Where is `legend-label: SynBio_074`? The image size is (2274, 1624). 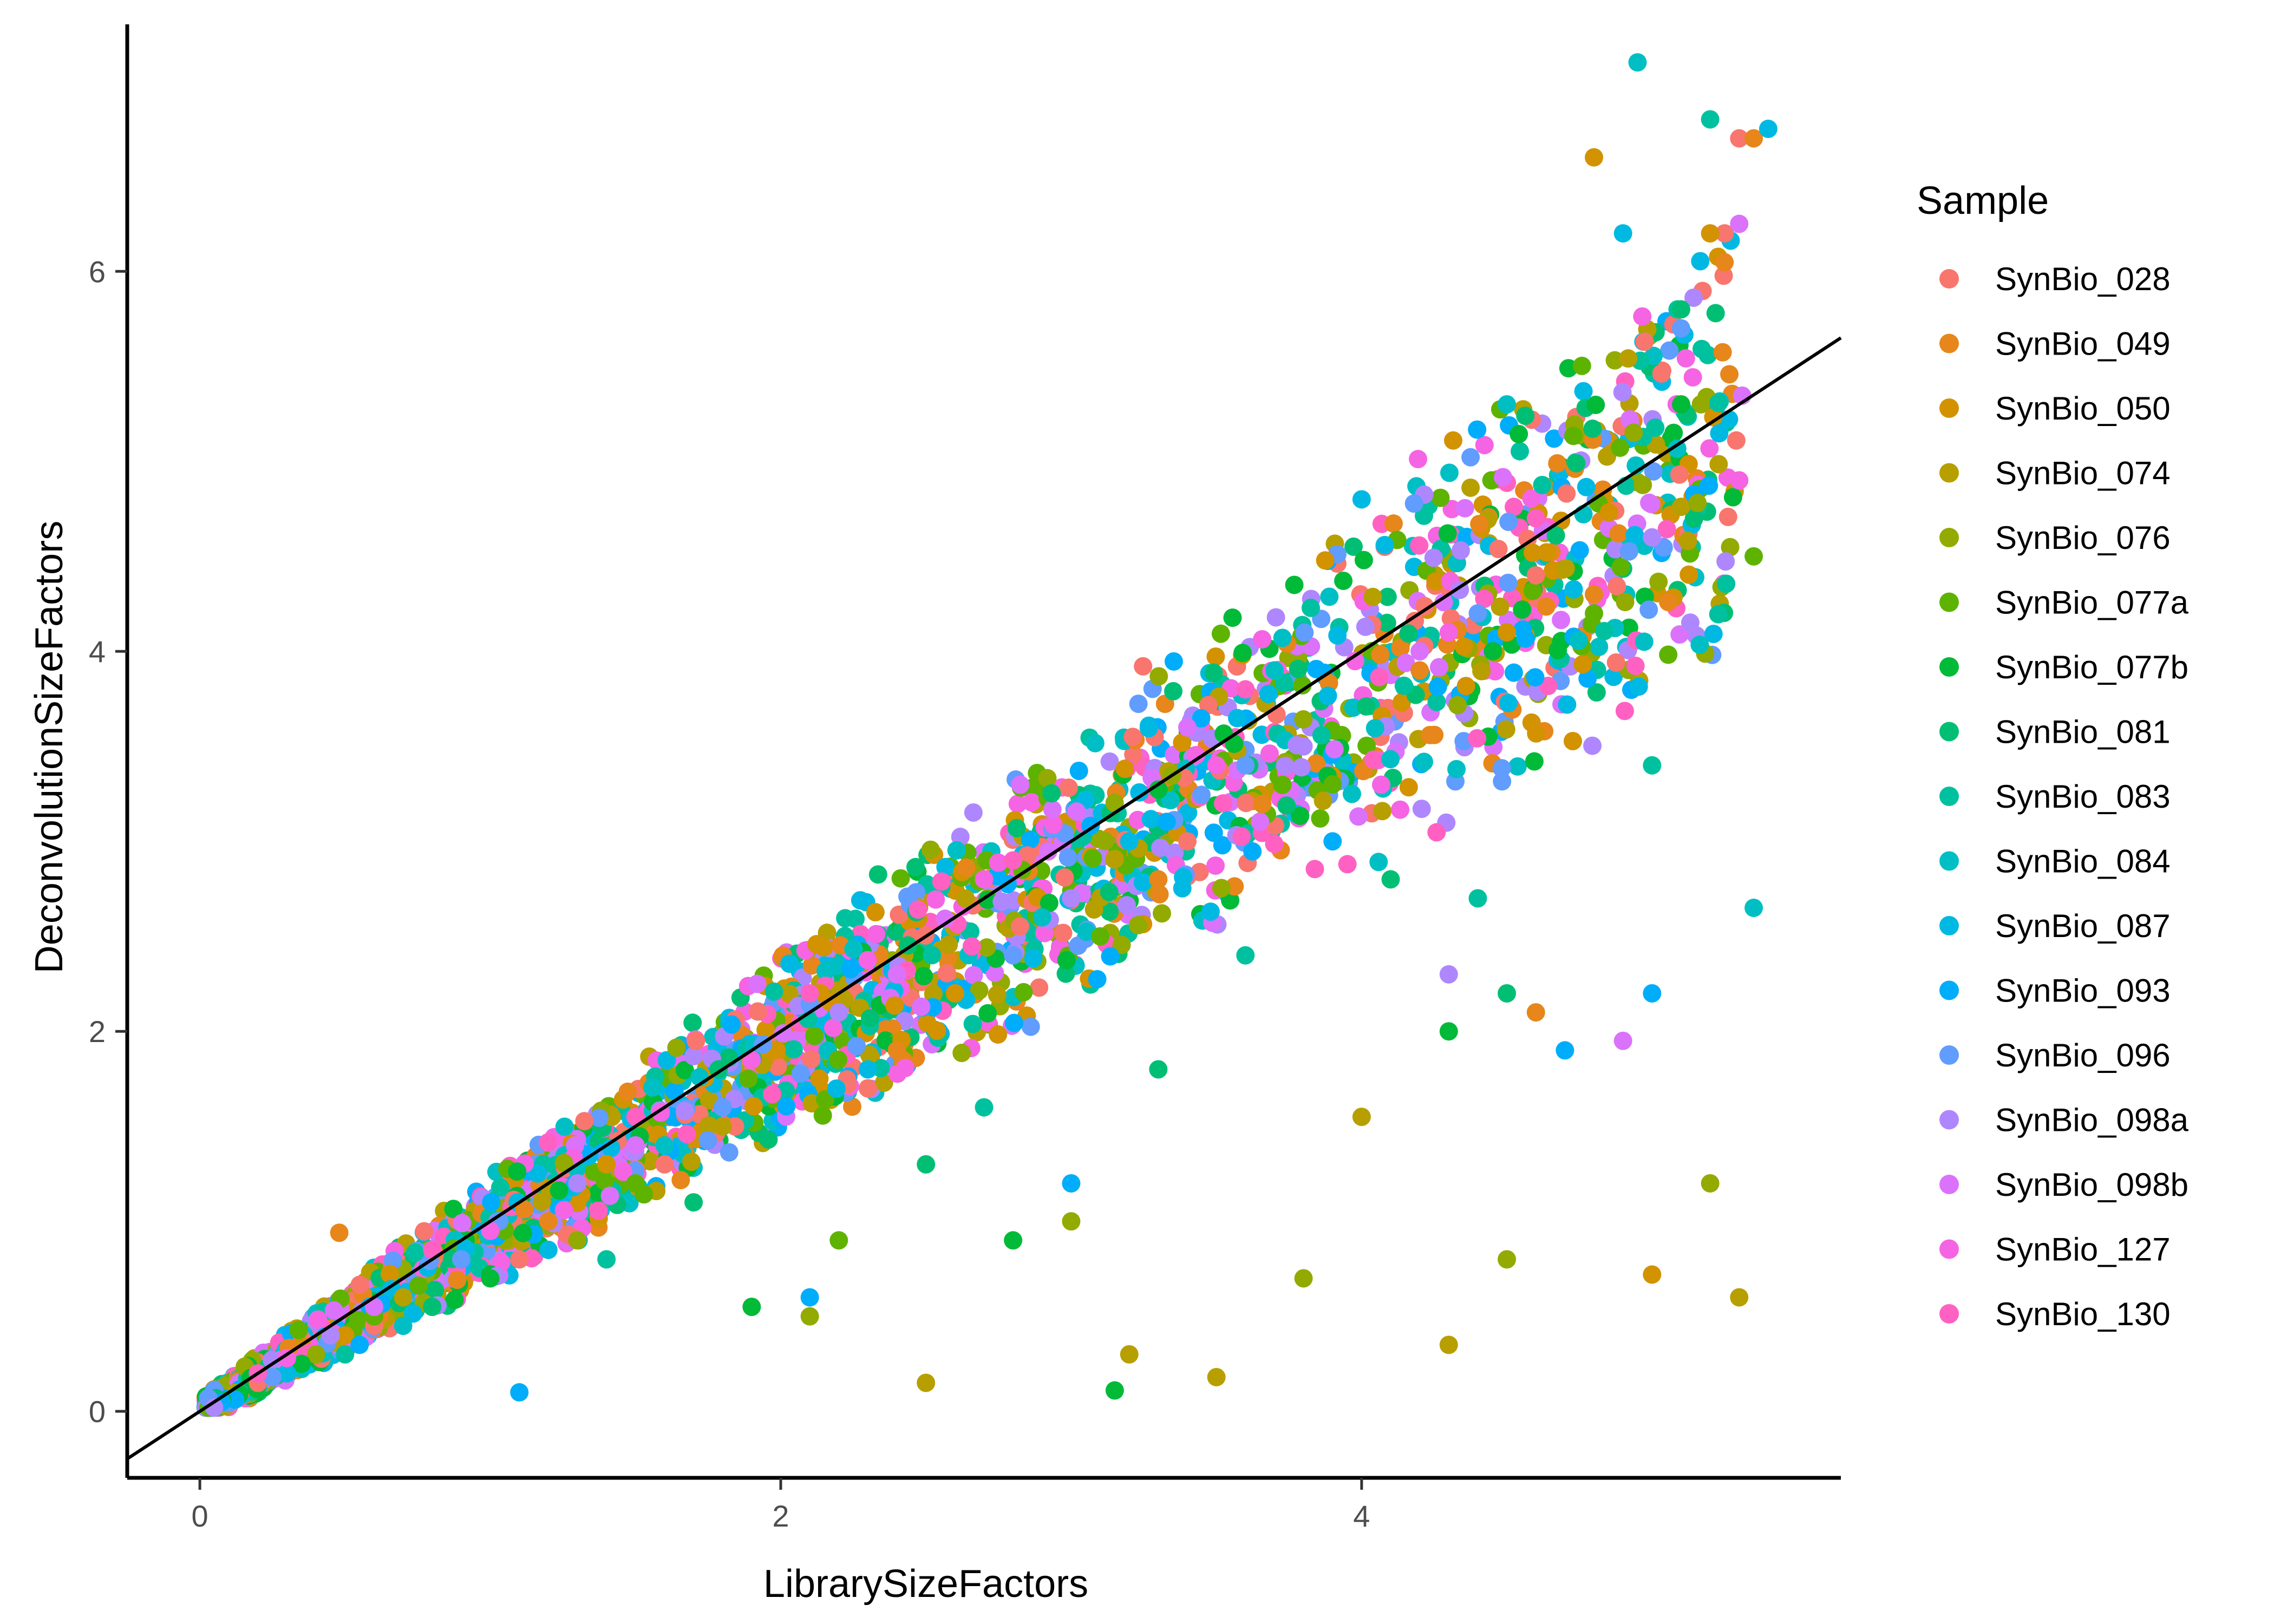
legend-label: SynBio_074 is located at coordinates (2083, 473).